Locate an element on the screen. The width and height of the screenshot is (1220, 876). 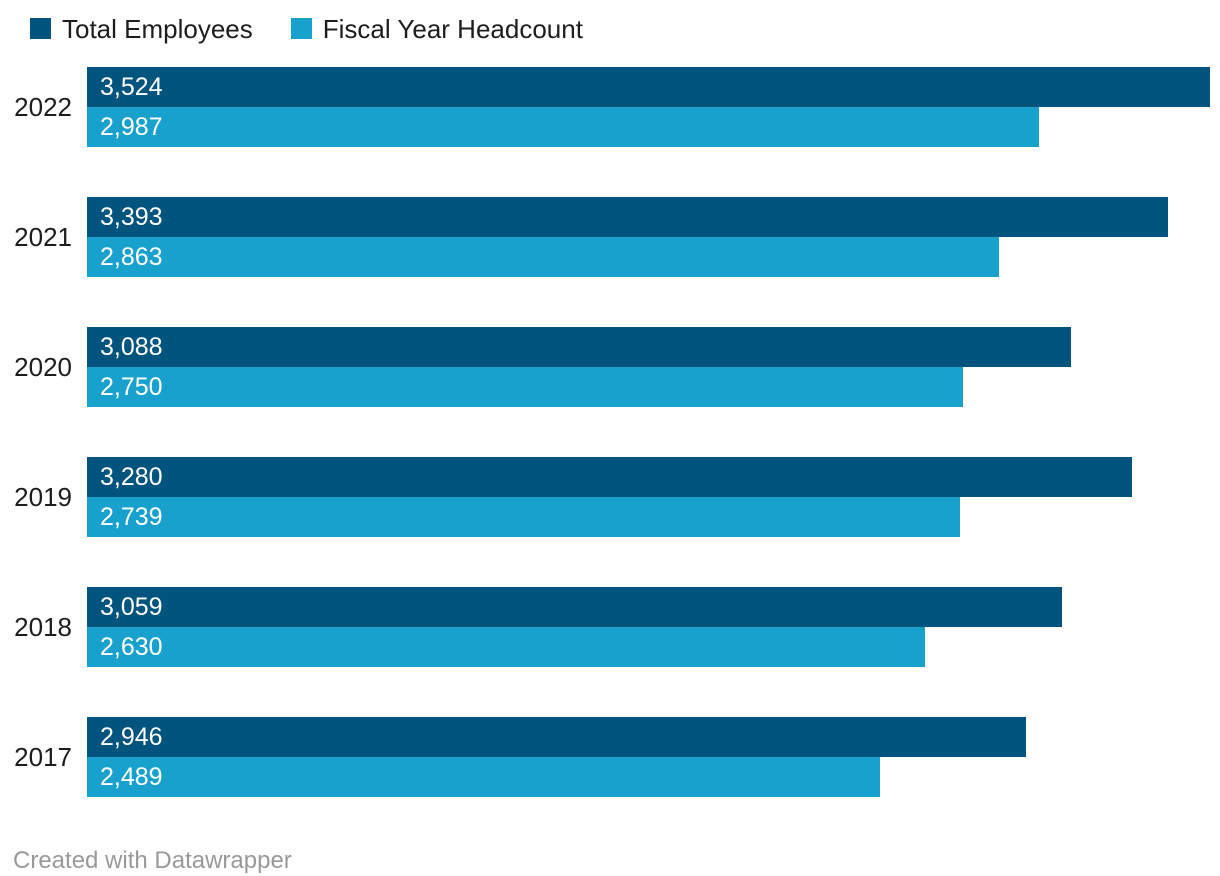
bar-pair: 3,059 2,630 is located at coordinates (653, 627).